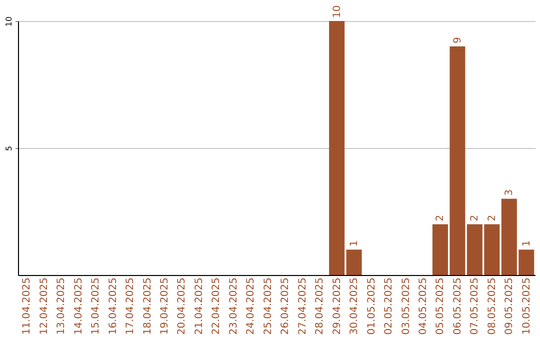 The width and height of the screenshot is (540, 340). I want to click on x-tick-label: 26.04.2025, so click(286, 306).